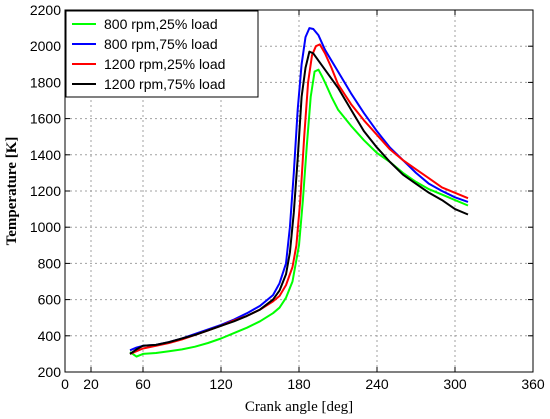  Describe the element at coordinates (45, 155) in the screenshot. I see `y-tick-label: 1400` at that location.